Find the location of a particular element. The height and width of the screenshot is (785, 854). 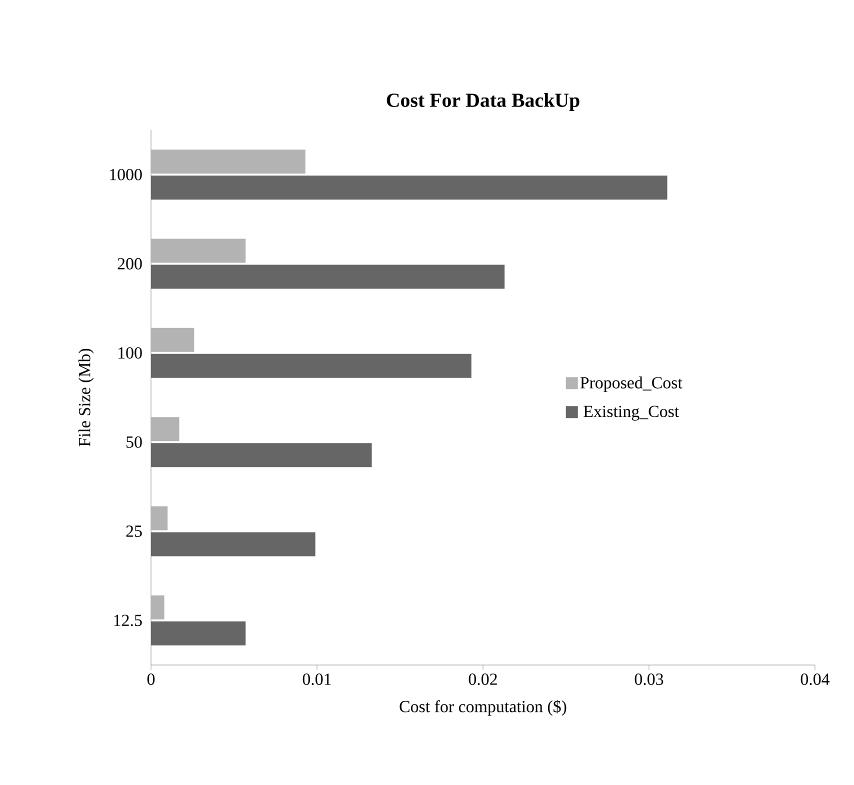

y-tick-label: 1000 is located at coordinates (126, 174).